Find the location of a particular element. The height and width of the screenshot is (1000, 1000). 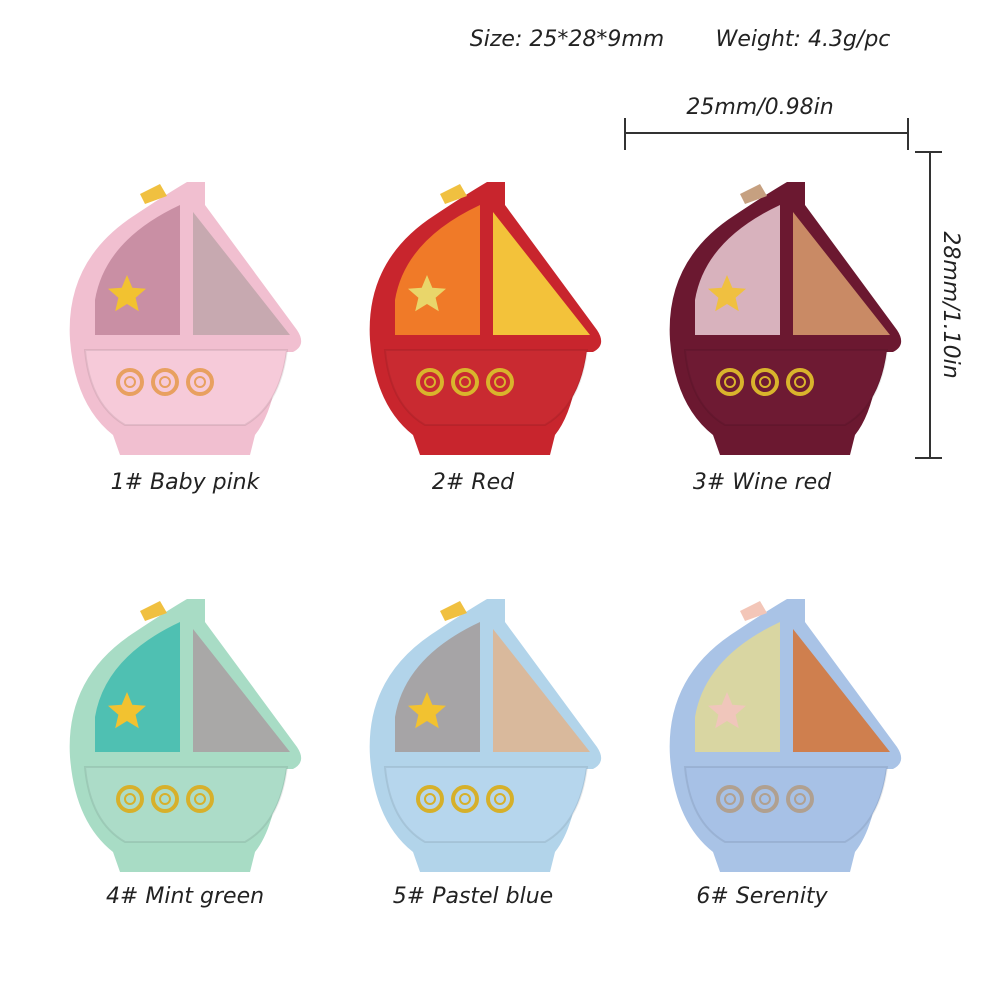

height-label: 28mm/1.10in is located at coordinates (950, 304).